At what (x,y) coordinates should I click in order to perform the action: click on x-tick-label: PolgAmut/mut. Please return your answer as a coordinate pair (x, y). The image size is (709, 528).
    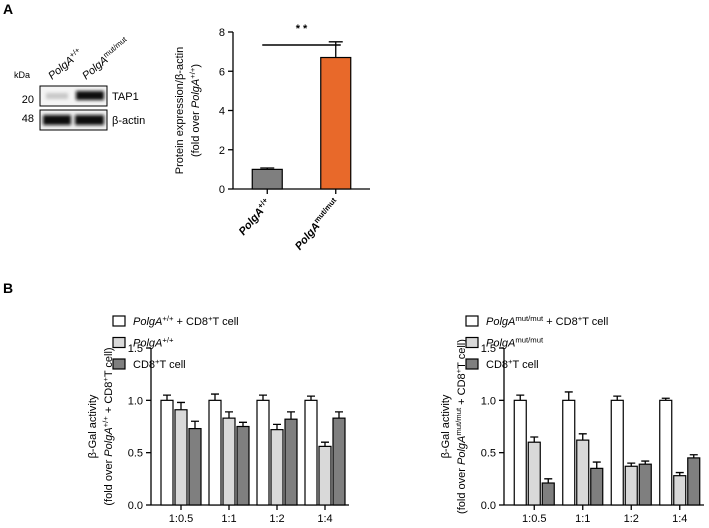
    Looking at the image, I should click on (316, 223).